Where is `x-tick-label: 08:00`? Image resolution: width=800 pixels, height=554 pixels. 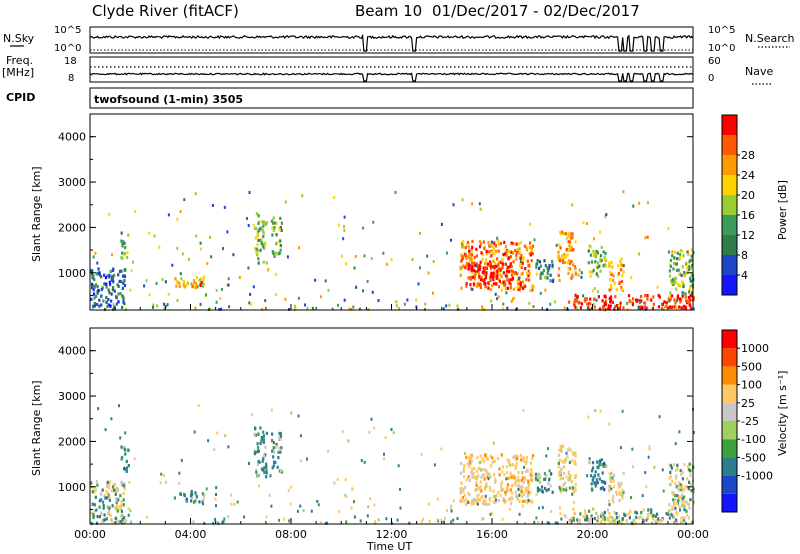
x-tick-label: 08:00 is located at coordinates (291, 534).